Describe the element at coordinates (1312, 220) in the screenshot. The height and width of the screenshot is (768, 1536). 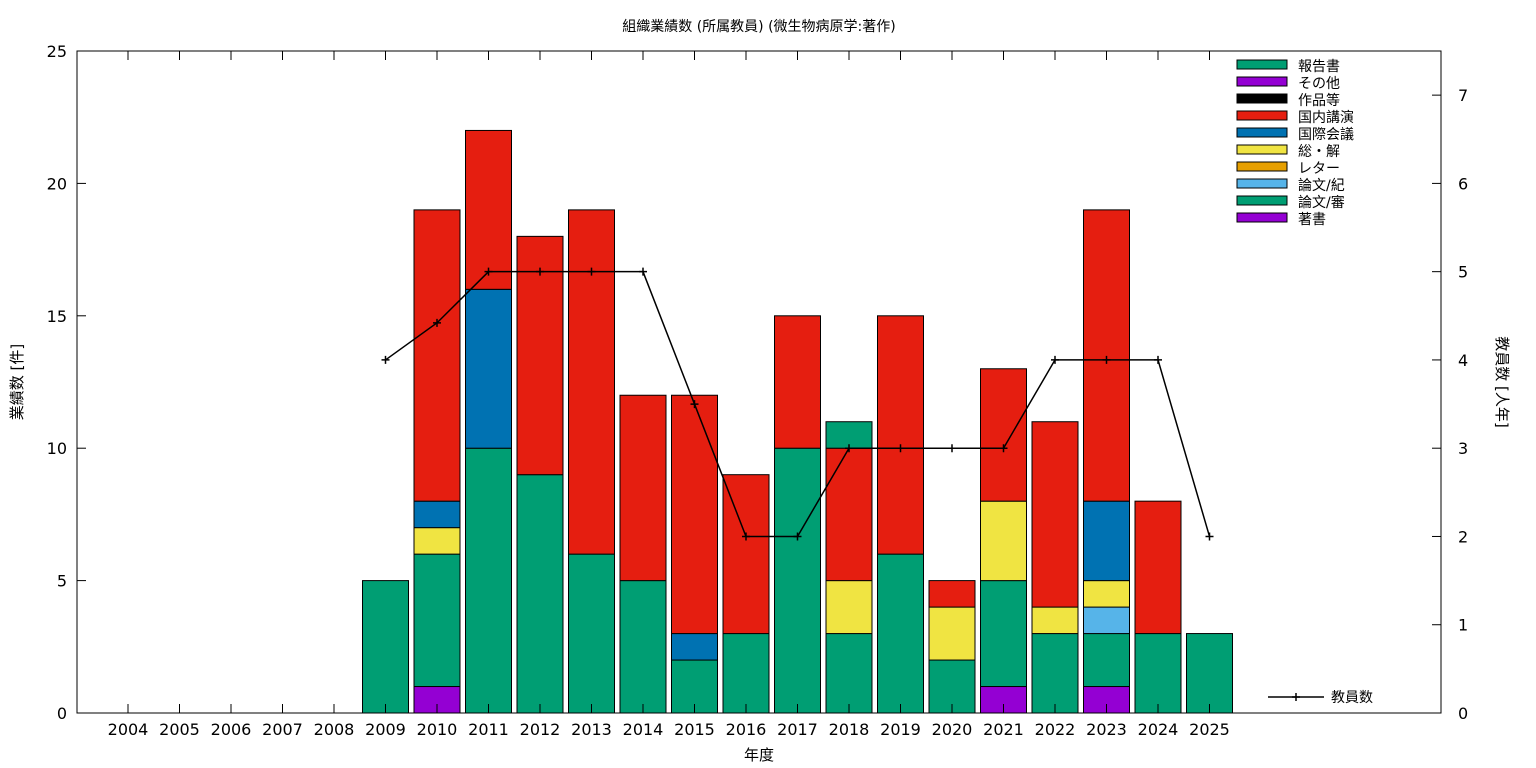
I see `legend-label: 著書` at that location.